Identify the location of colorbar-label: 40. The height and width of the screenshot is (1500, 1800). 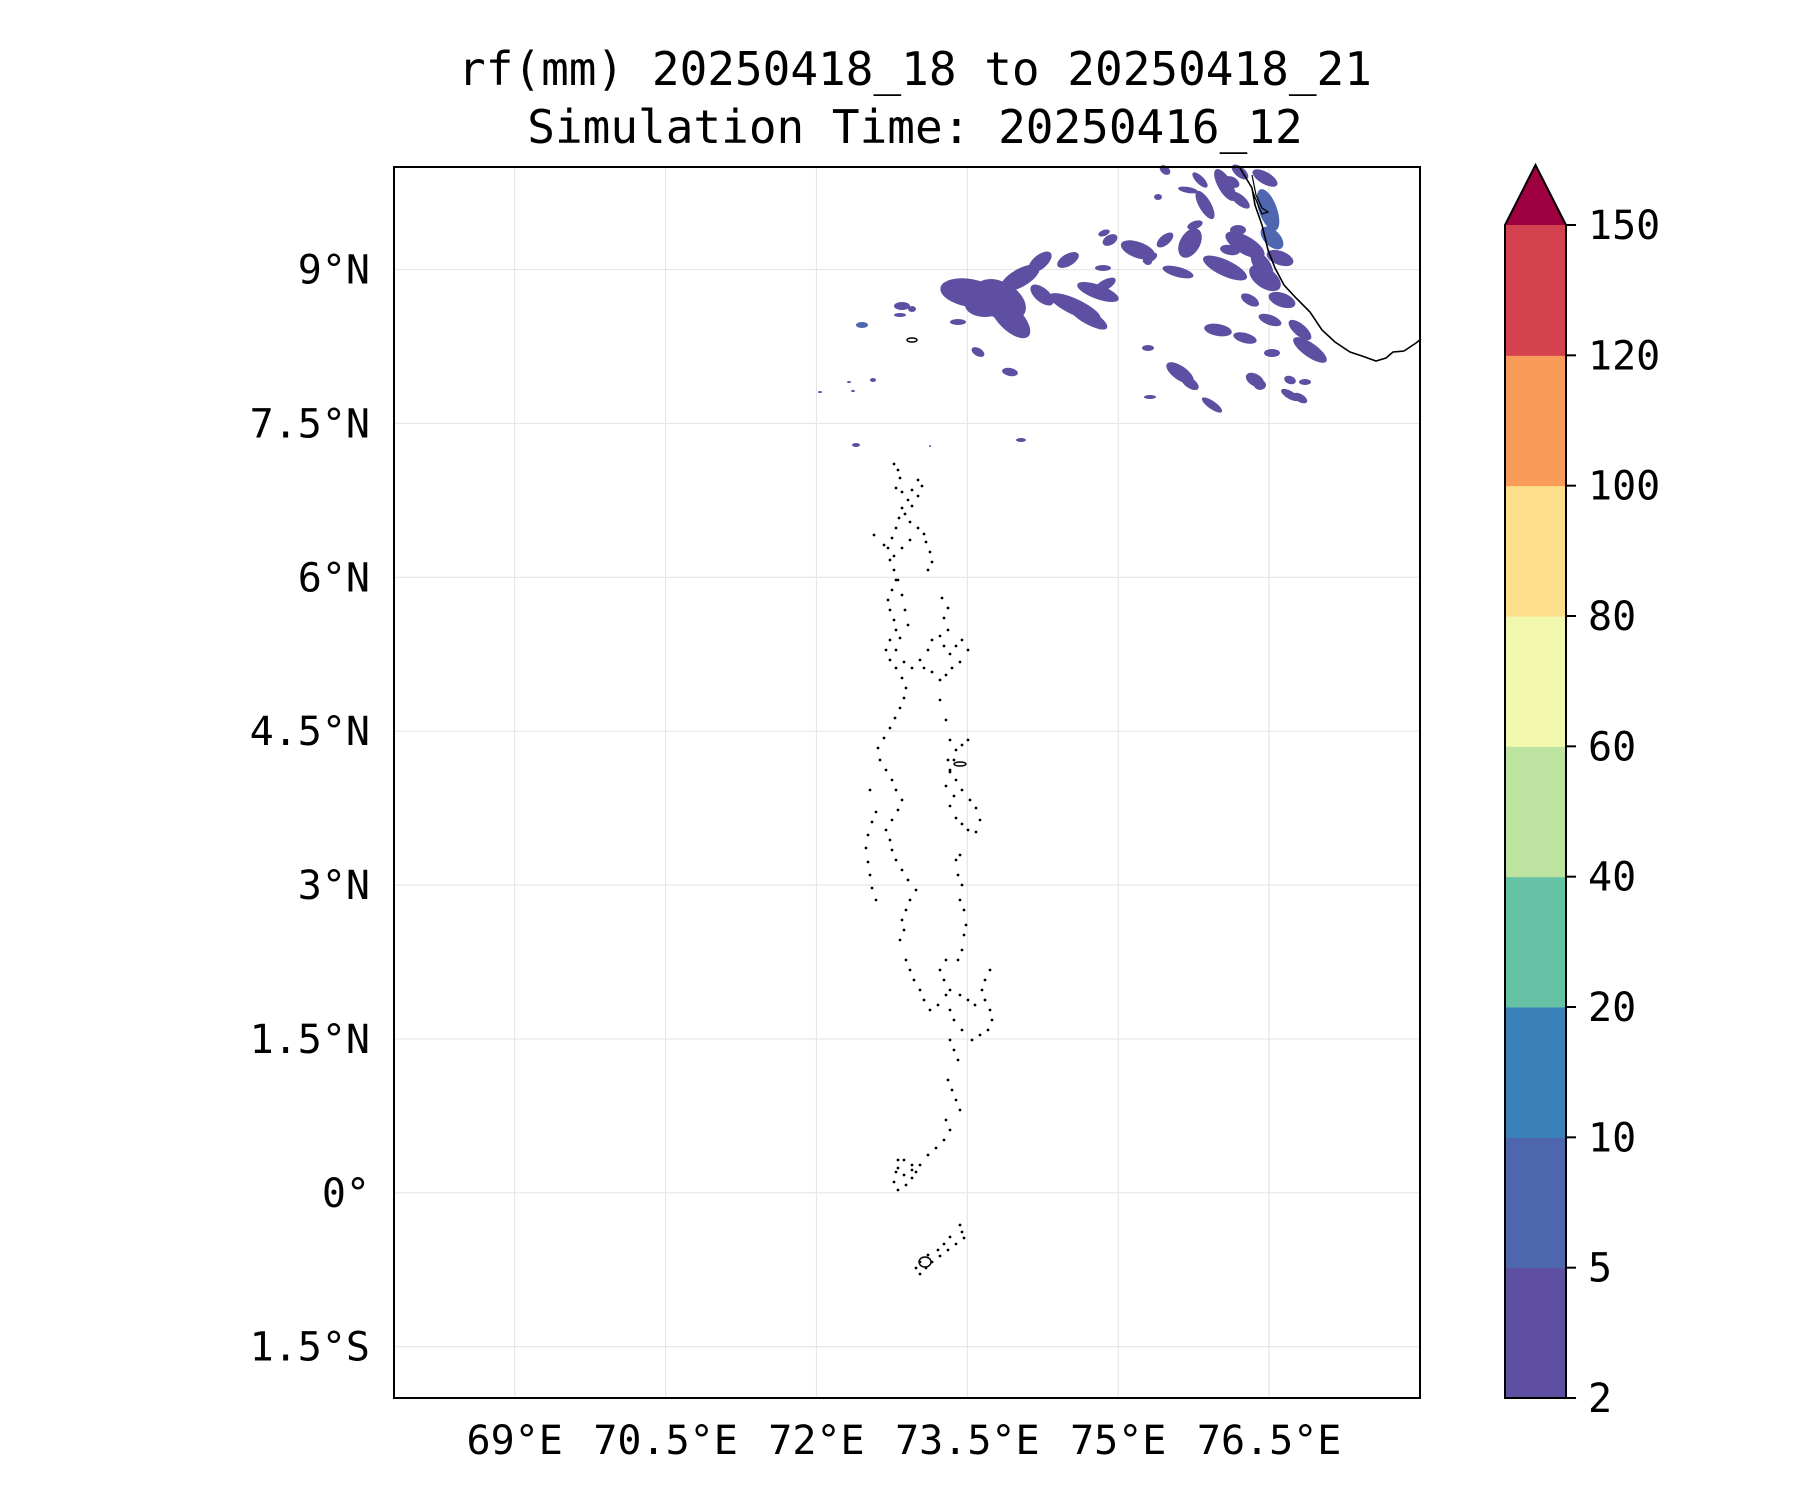
(1612, 878).